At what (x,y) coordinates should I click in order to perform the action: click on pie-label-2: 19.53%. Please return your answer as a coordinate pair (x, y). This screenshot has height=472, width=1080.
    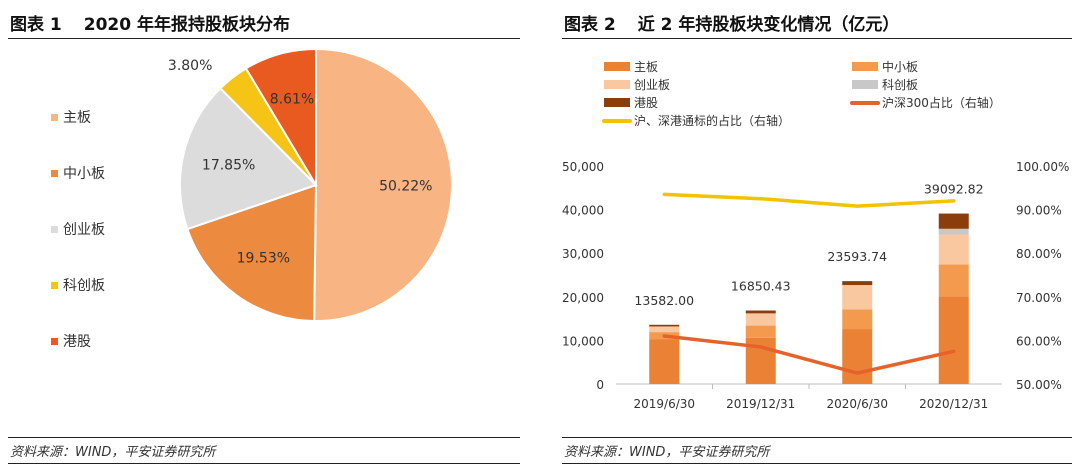
    Looking at the image, I should click on (263, 259).